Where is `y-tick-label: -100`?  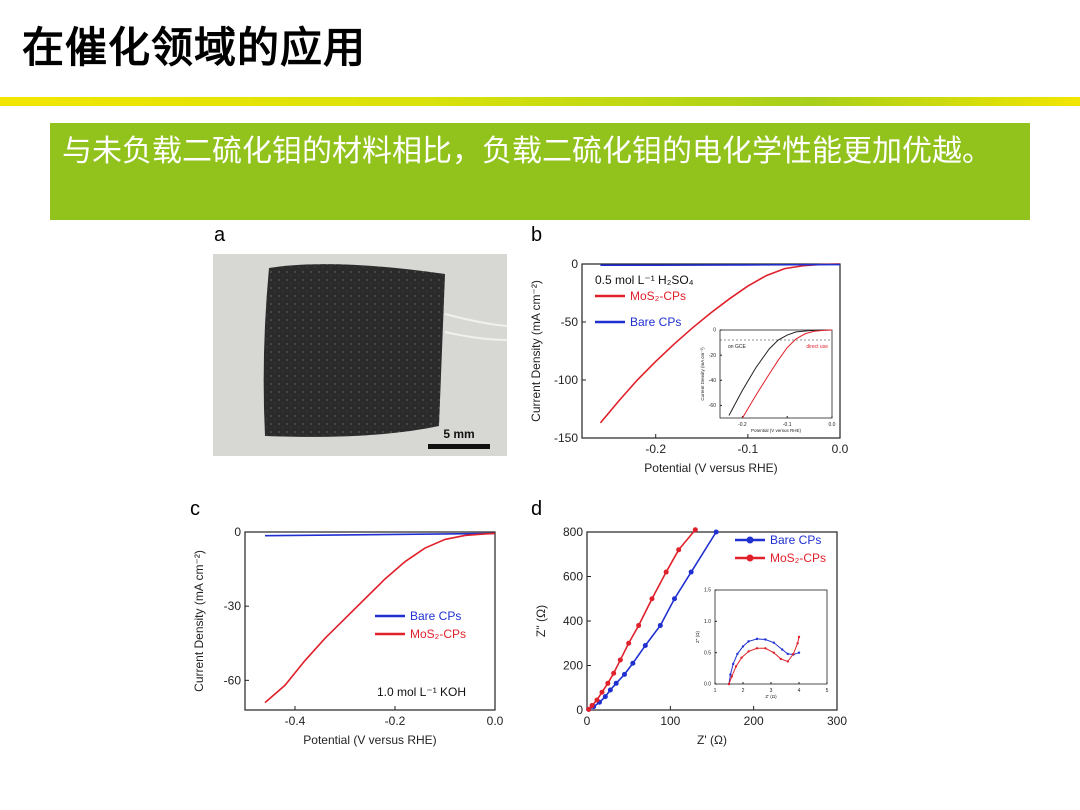
y-tick-label: -100 is located at coordinates (566, 380).